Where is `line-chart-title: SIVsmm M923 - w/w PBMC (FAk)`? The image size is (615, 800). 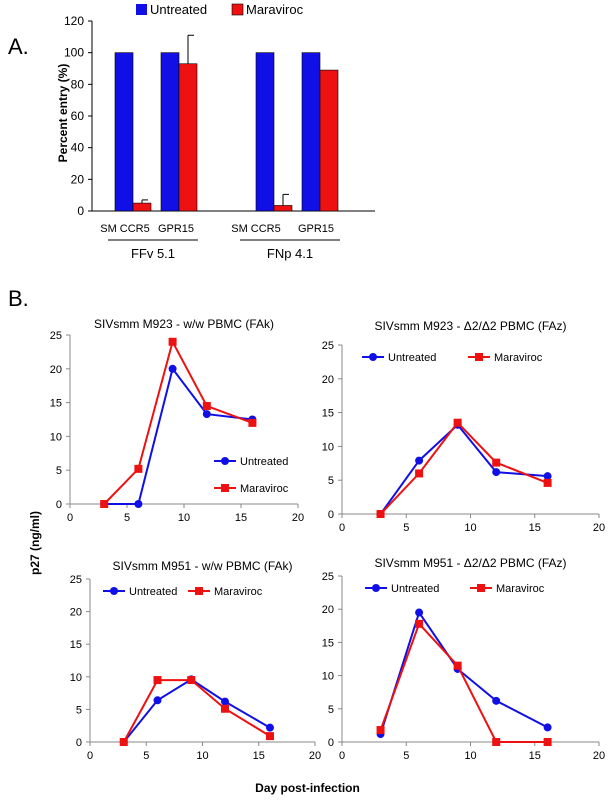
line-chart-title: SIVsmm M923 - w/w PBMC (FAk) is located at coordinates (184, 324).